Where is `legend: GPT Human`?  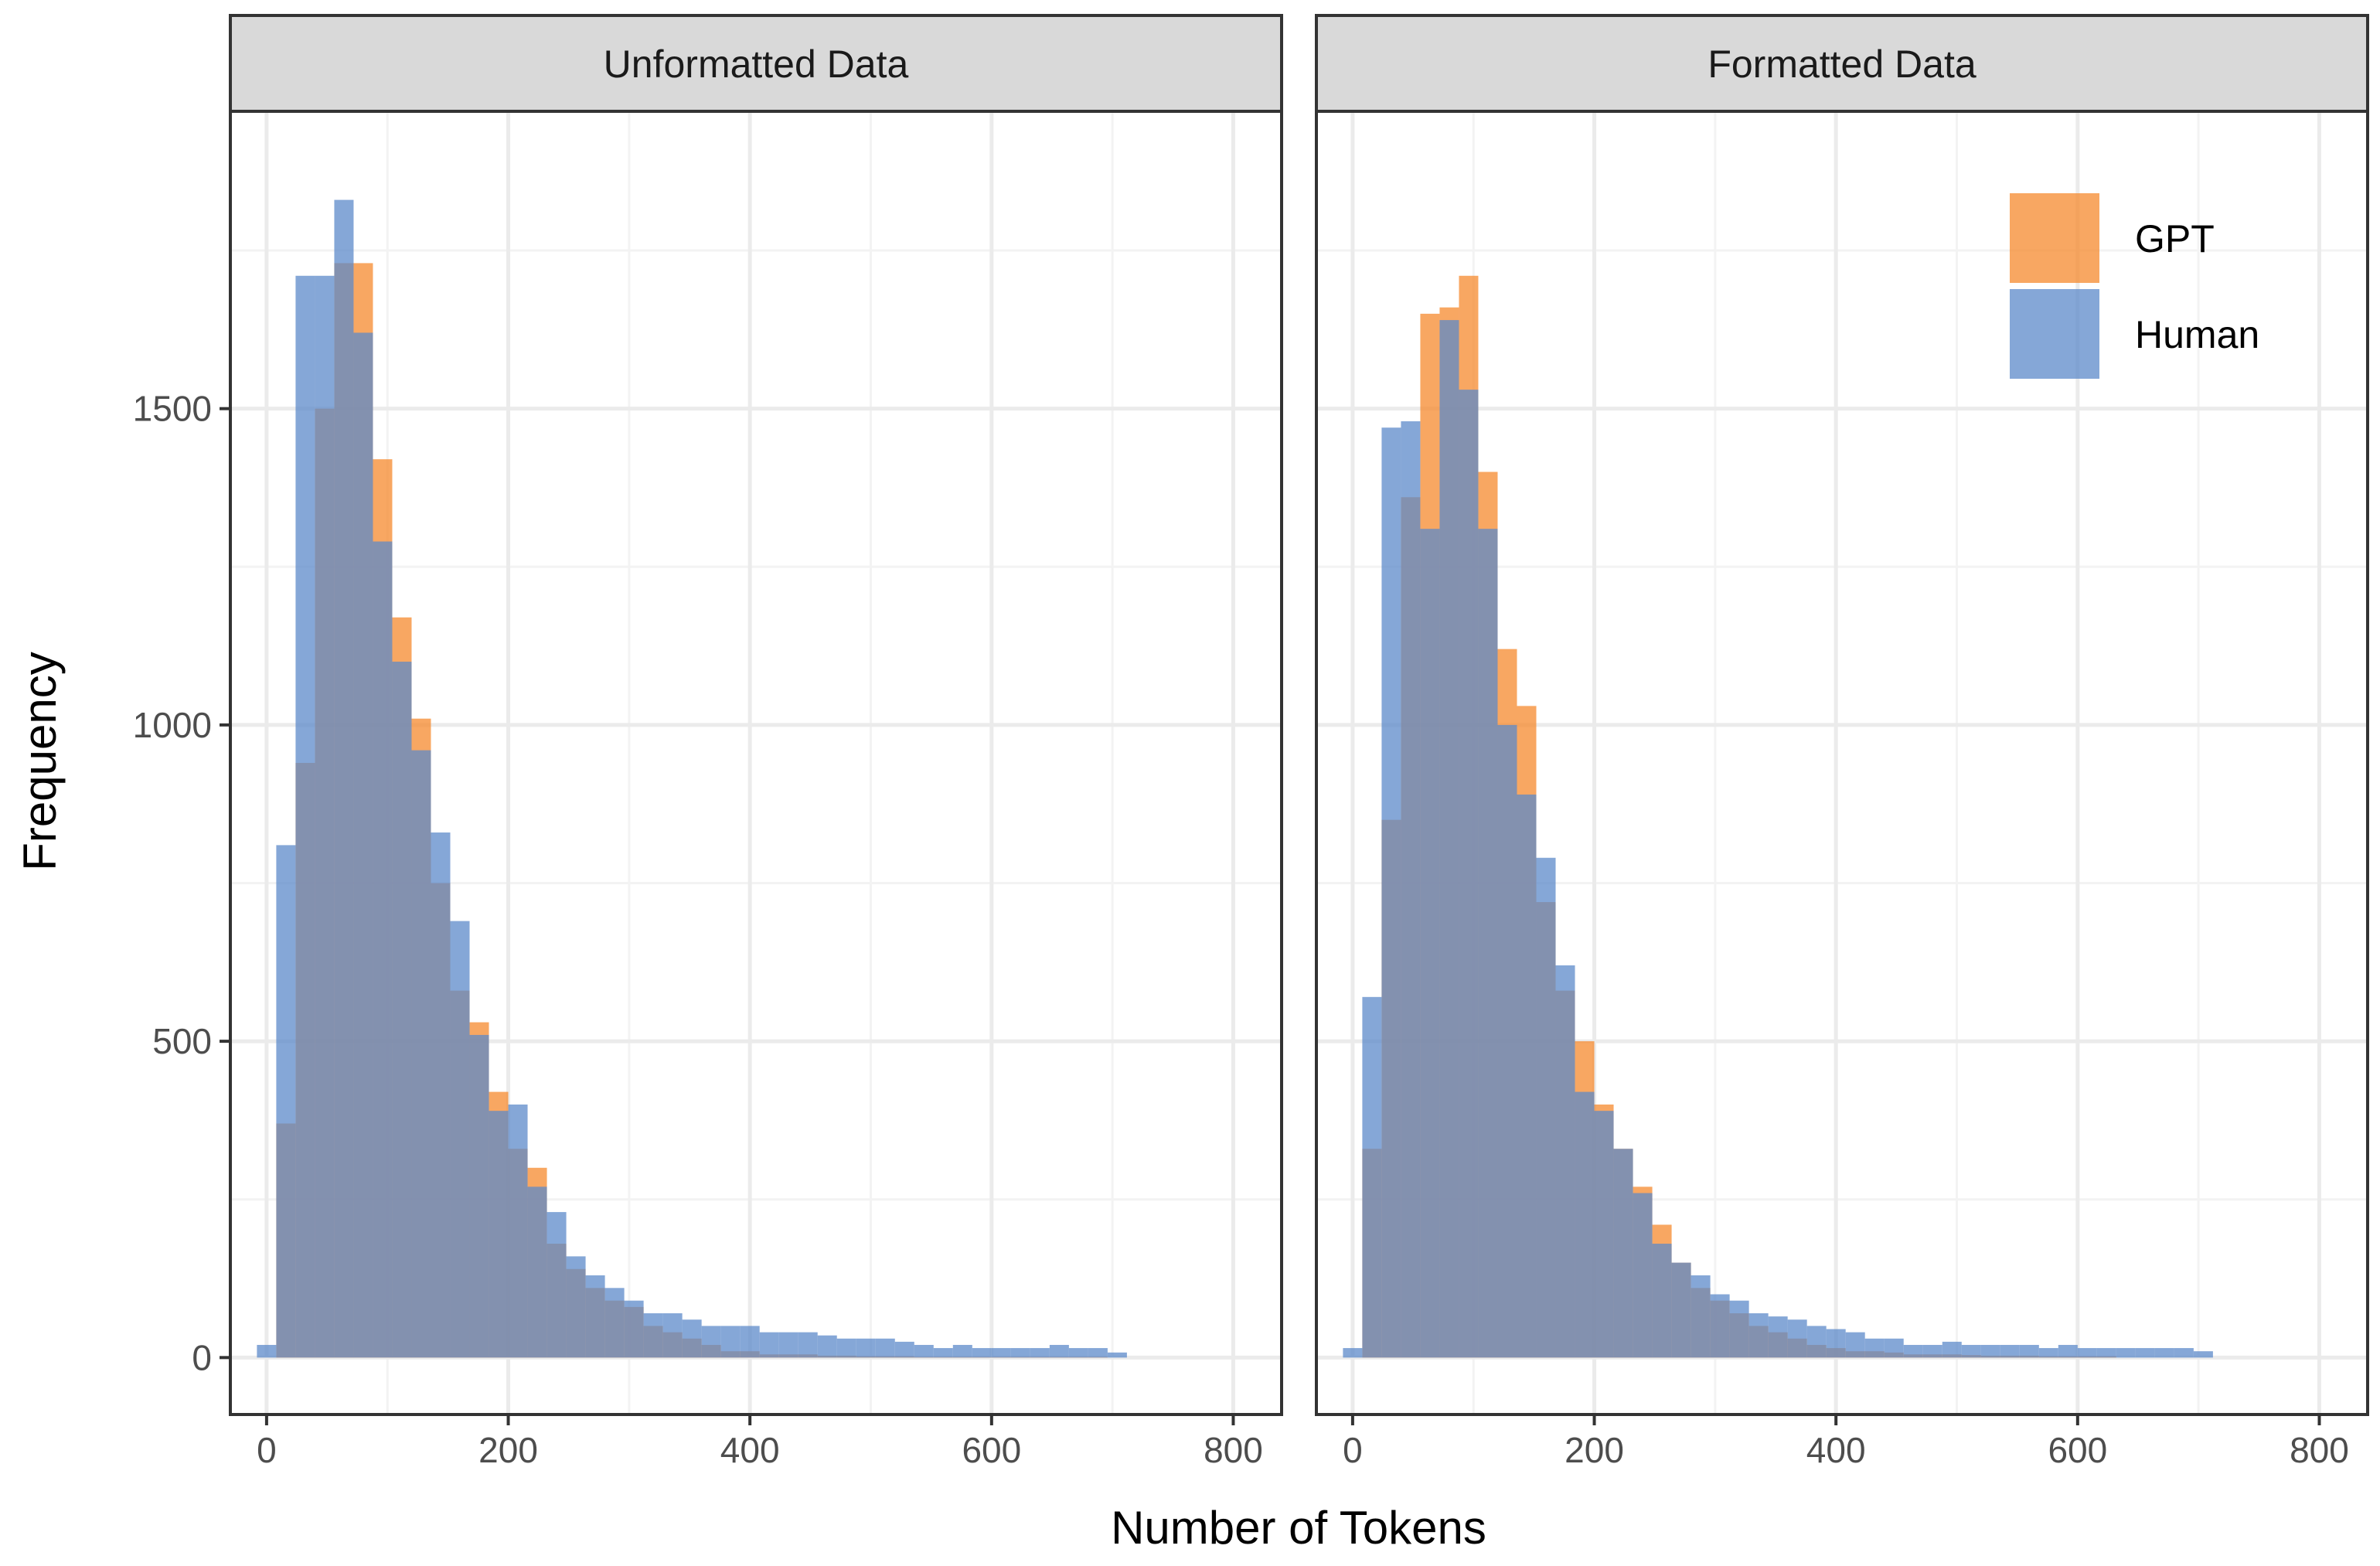 legend: GPT Human is located at coordinates (2134, 286).